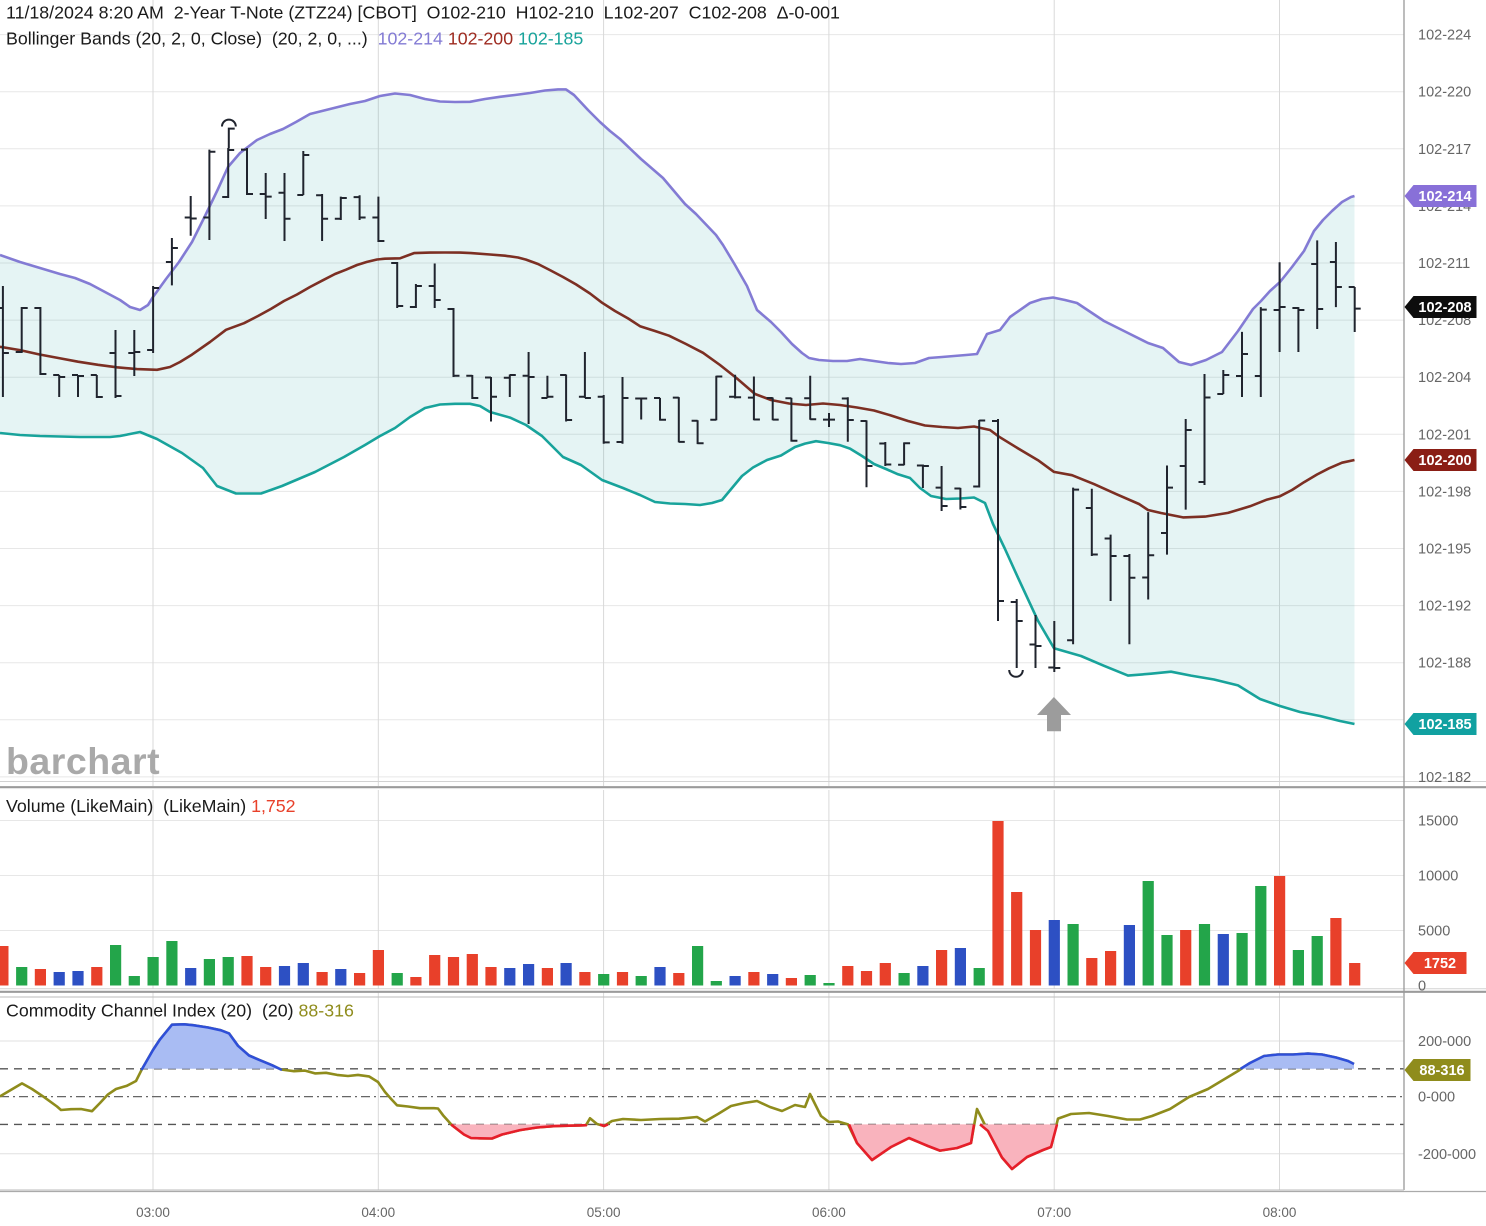  Describe the element at coordinates (829, 1212) in the screenshot. I see `svg-text: 06:00` at that location.